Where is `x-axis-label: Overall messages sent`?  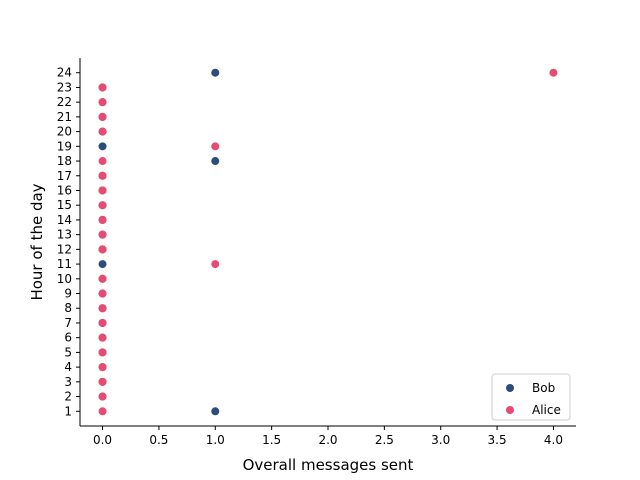 x-axis-label: Overall messages sent is located at coordinates (328, 465).